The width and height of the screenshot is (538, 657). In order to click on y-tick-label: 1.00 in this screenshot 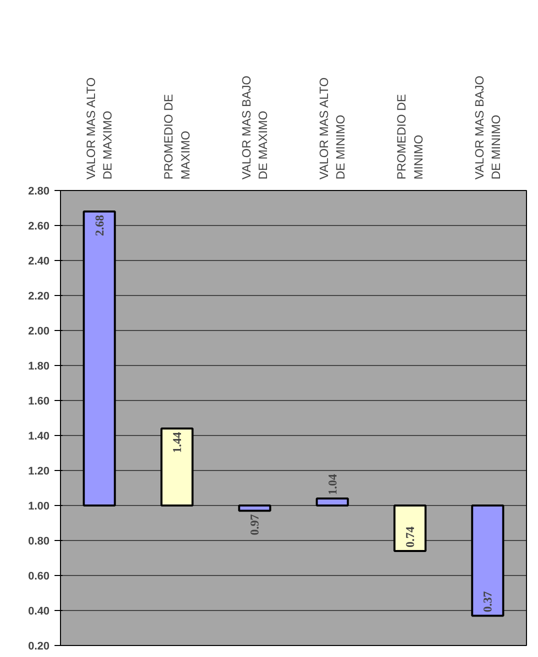, I will do `click(39, 506)`.